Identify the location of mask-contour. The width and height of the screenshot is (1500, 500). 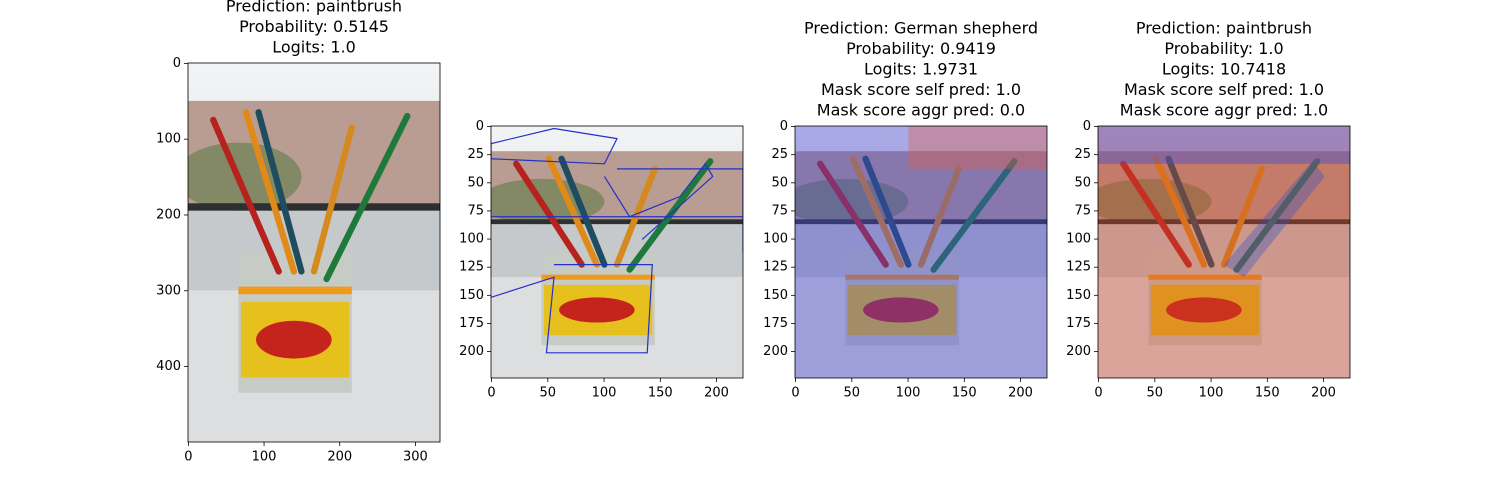
(617, 240).